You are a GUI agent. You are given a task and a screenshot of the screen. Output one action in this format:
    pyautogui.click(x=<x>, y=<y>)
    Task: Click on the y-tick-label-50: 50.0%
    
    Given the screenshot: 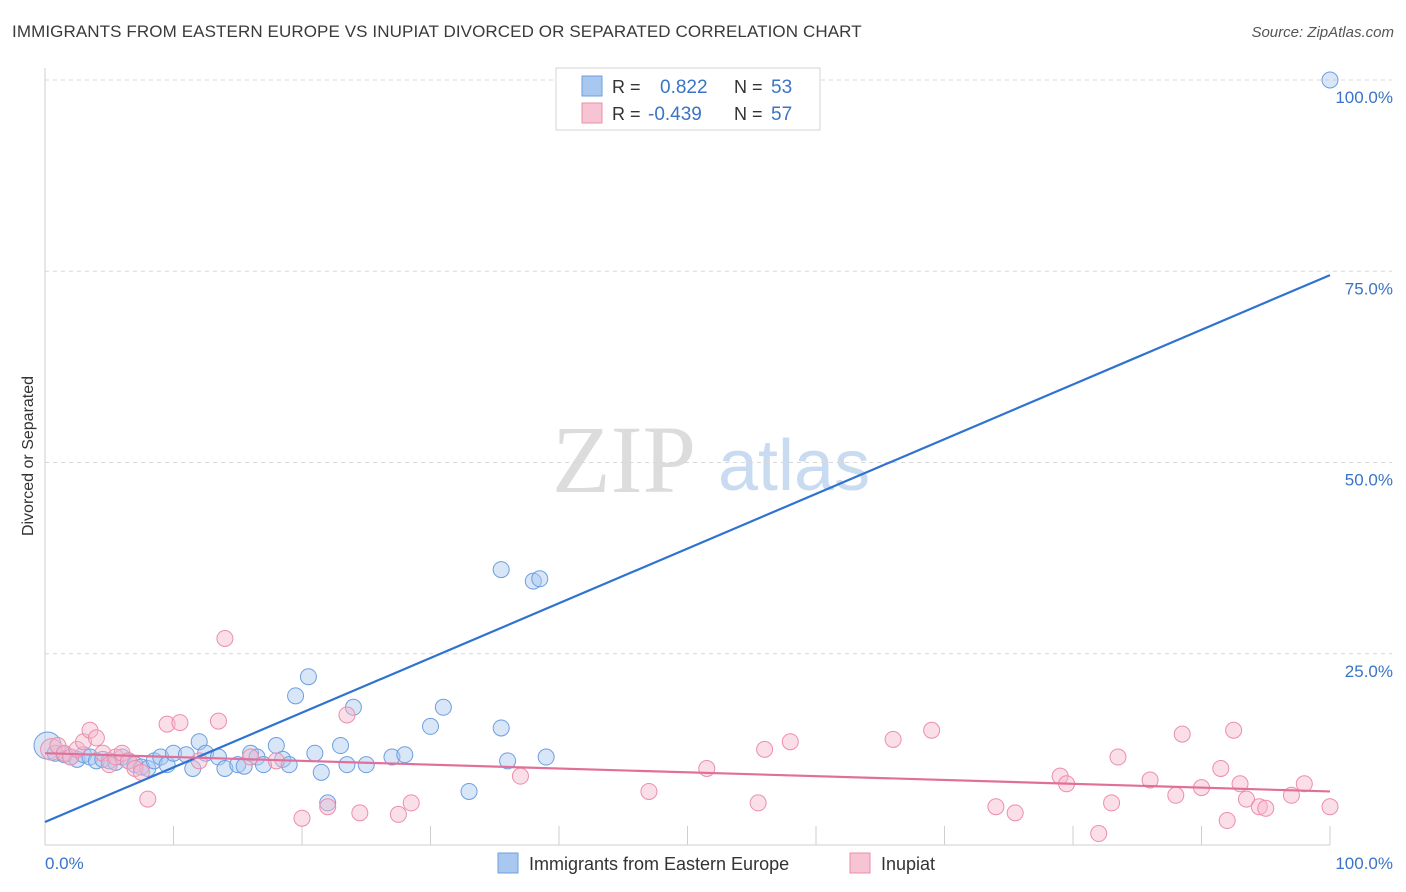 What is the action you would take?
    pyautogui.click(x=1369, y=480)
    